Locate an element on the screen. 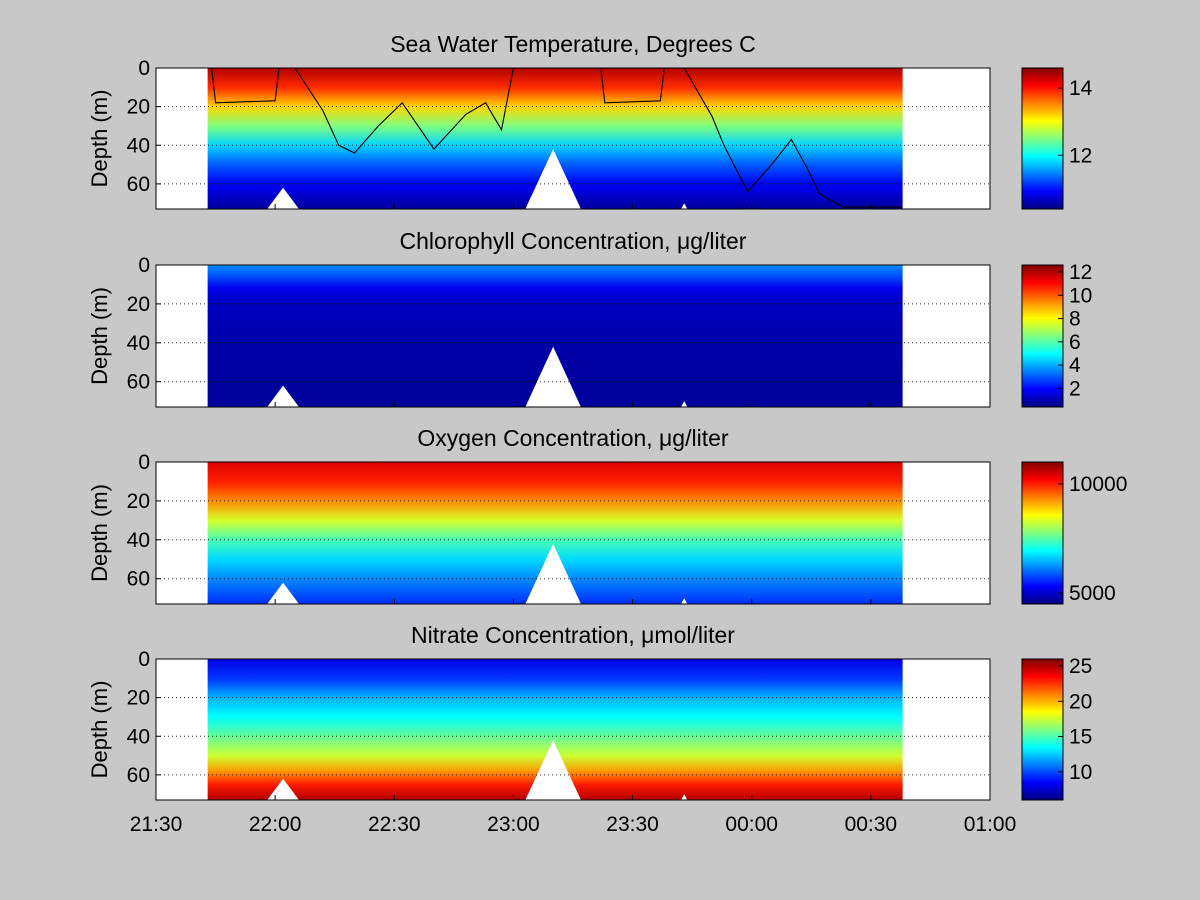 The height and width of the screenshot is (900, 1200). panel-title: Sea Water Temperature, Degrees C is located at coordinates (573, 44).